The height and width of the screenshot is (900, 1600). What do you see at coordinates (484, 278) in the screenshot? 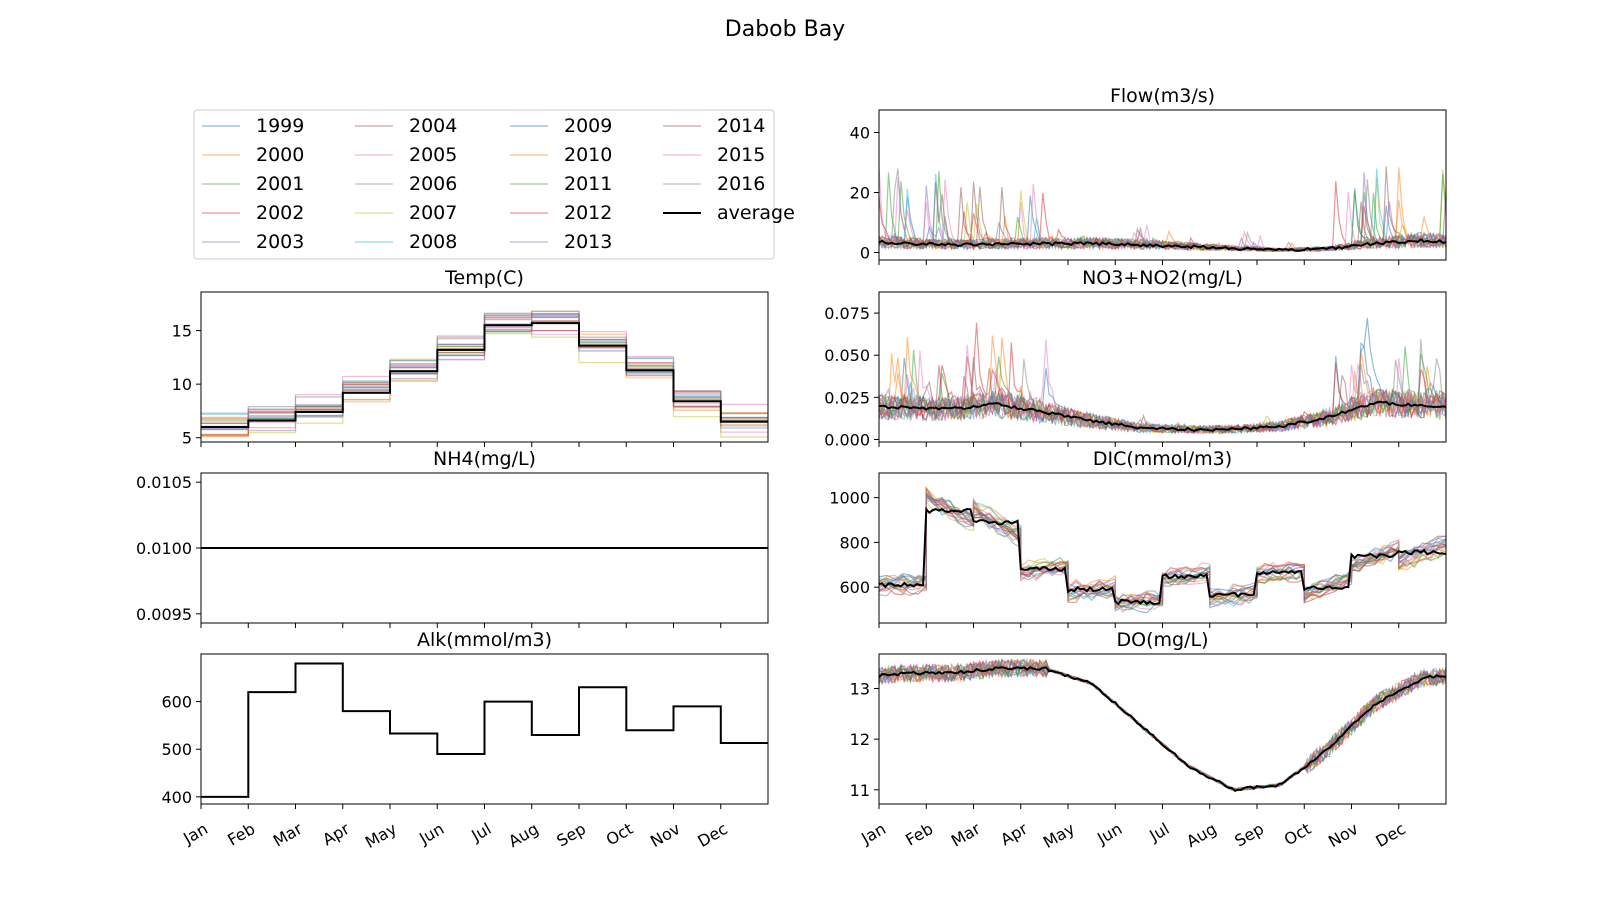
I see `subplot-title: Temp(C)` at bounding box center [484, 278].